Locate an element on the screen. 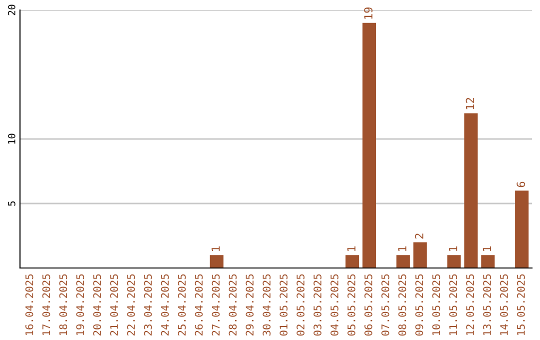 The image size is (540, 340). x-tick-label: 23.04.2025 is located at coordinates (148, 305).